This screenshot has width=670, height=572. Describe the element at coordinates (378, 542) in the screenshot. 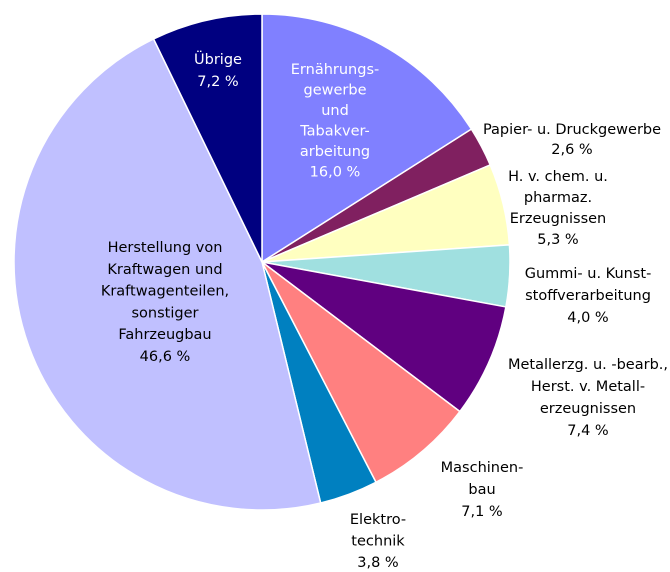

I see `slice-label: technik` at that location.